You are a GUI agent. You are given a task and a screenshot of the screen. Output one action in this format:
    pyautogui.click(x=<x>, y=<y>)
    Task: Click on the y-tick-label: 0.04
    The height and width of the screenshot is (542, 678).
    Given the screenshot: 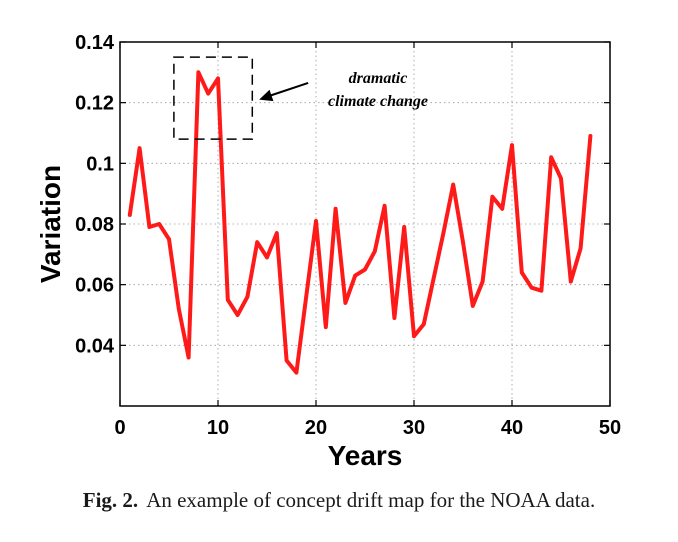 What is the action you would take?
    pyautogui.click(x=95, y=346)
    